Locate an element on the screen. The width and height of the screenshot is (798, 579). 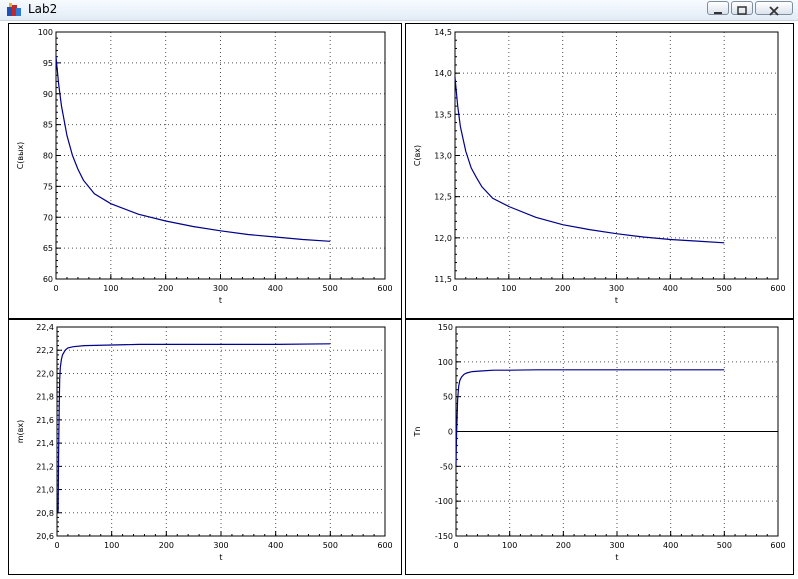
y-tick-label: 0 is located at coordinates (450, 432).